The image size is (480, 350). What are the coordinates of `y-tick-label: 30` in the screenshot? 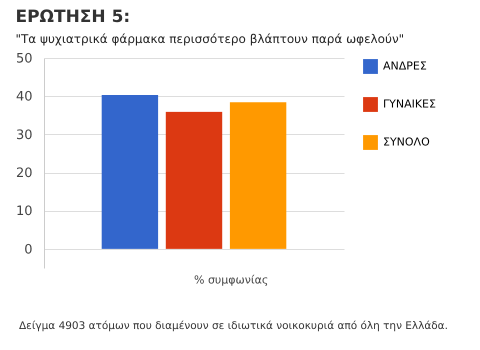 It's located at (24, 135).